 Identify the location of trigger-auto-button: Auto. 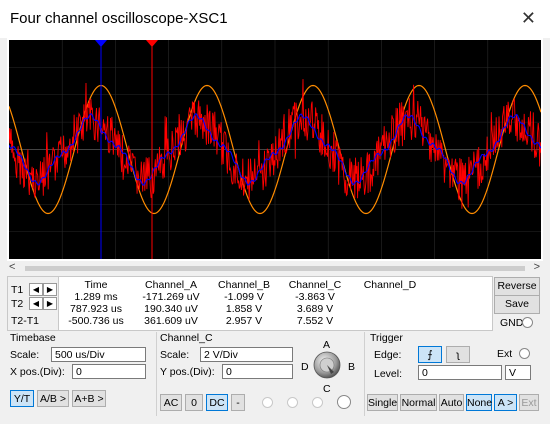
(451, 402).